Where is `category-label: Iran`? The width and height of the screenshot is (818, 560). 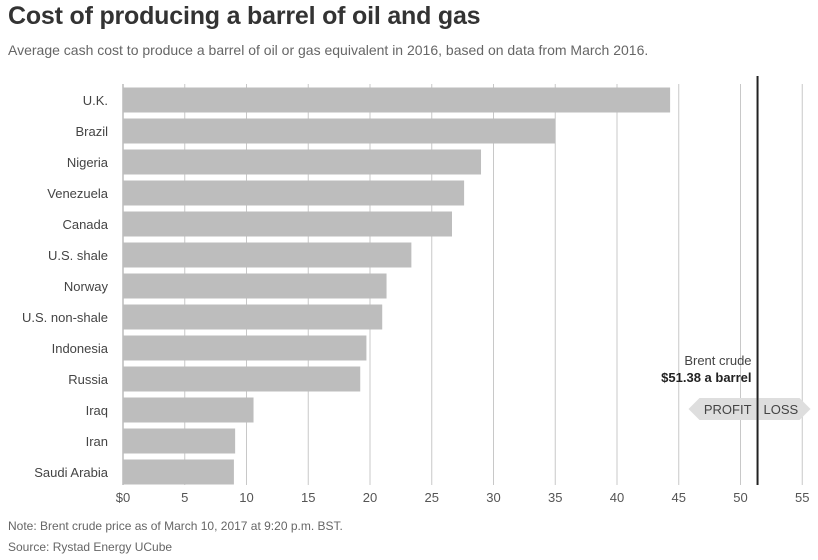 category-label: Iran is located at coordinates (97, 441).